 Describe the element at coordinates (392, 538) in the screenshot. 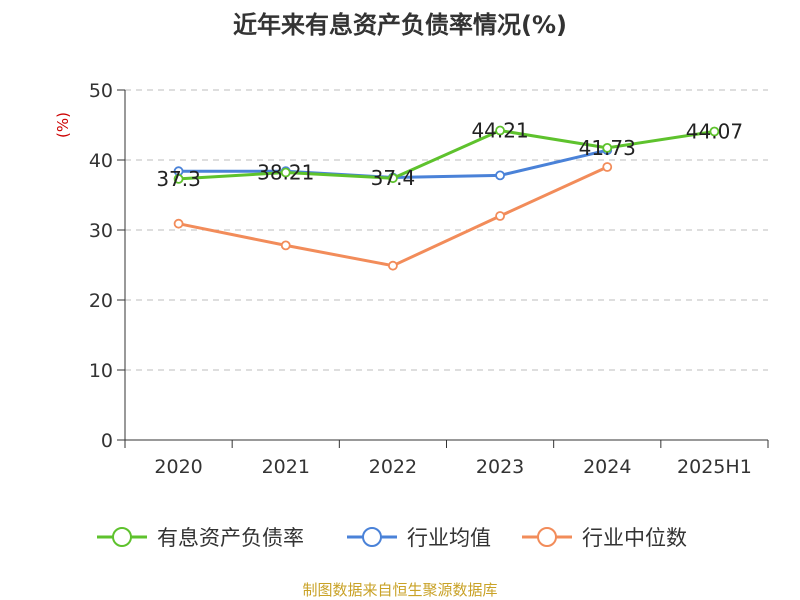

I see `legend: 有息资产负债率 行业均值 行业中位数` at that location.